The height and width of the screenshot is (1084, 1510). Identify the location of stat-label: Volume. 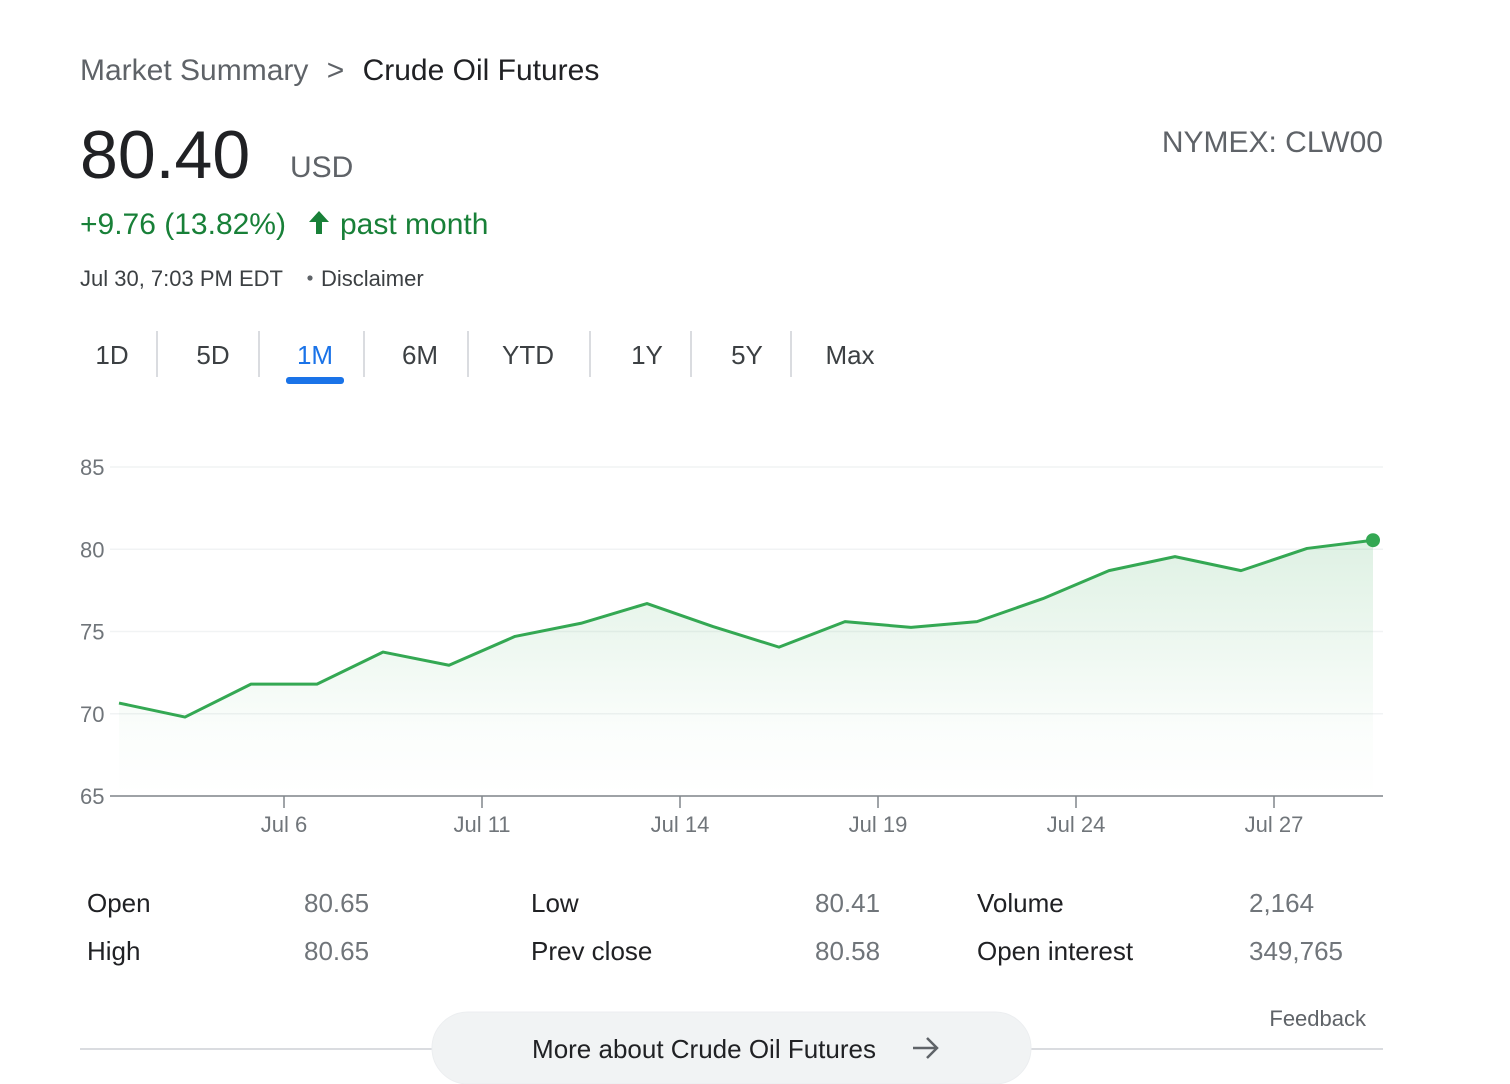
(1020, 903).